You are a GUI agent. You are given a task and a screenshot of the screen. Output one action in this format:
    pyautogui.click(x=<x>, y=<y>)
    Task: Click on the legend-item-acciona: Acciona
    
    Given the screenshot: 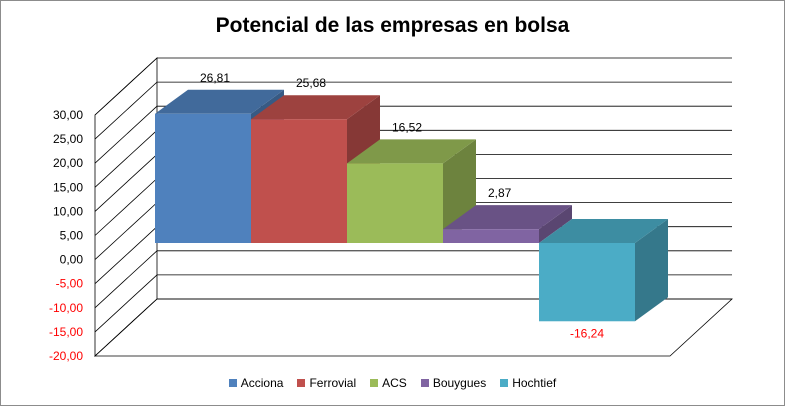 What is the action you would take?
    pyautogui.click(x=256, y=383)
    